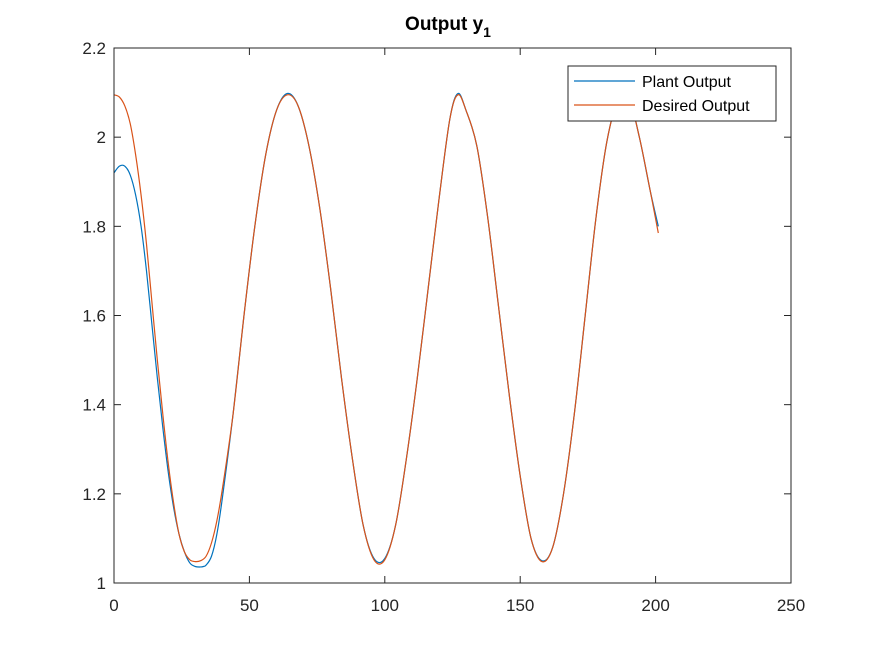  What do you see at coordinates (94, 48) in the screenshot?
I see `y-tick-label: 2.2` at bounding box center [94, 48].